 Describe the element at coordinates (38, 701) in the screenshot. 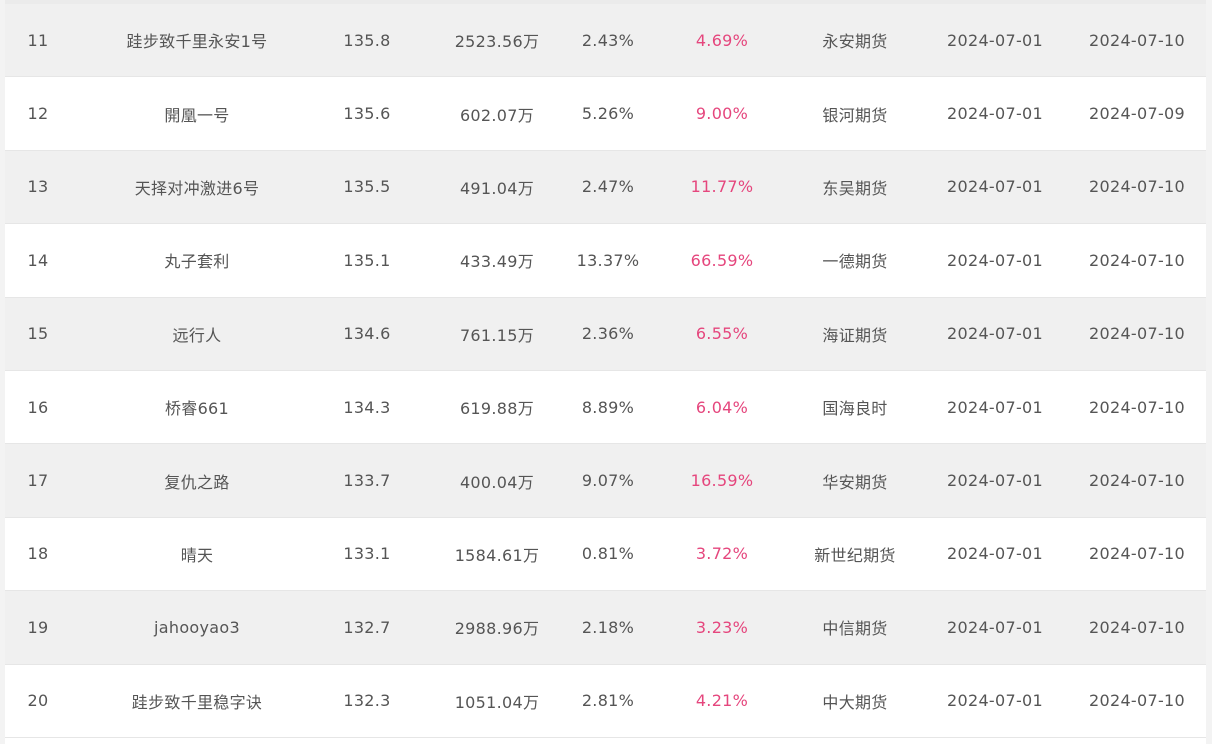

I see `rank-cell: 20` at that location.